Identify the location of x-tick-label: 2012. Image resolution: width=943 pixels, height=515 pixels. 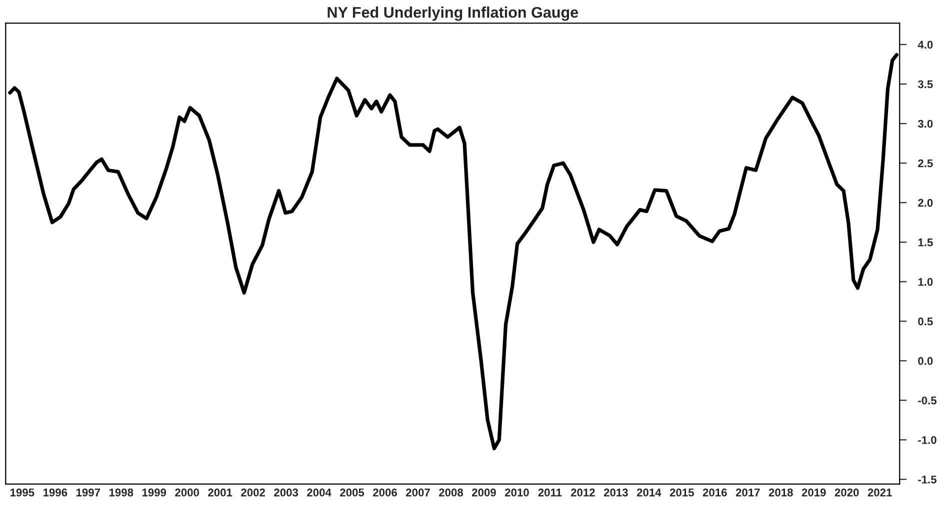
(582, 492).